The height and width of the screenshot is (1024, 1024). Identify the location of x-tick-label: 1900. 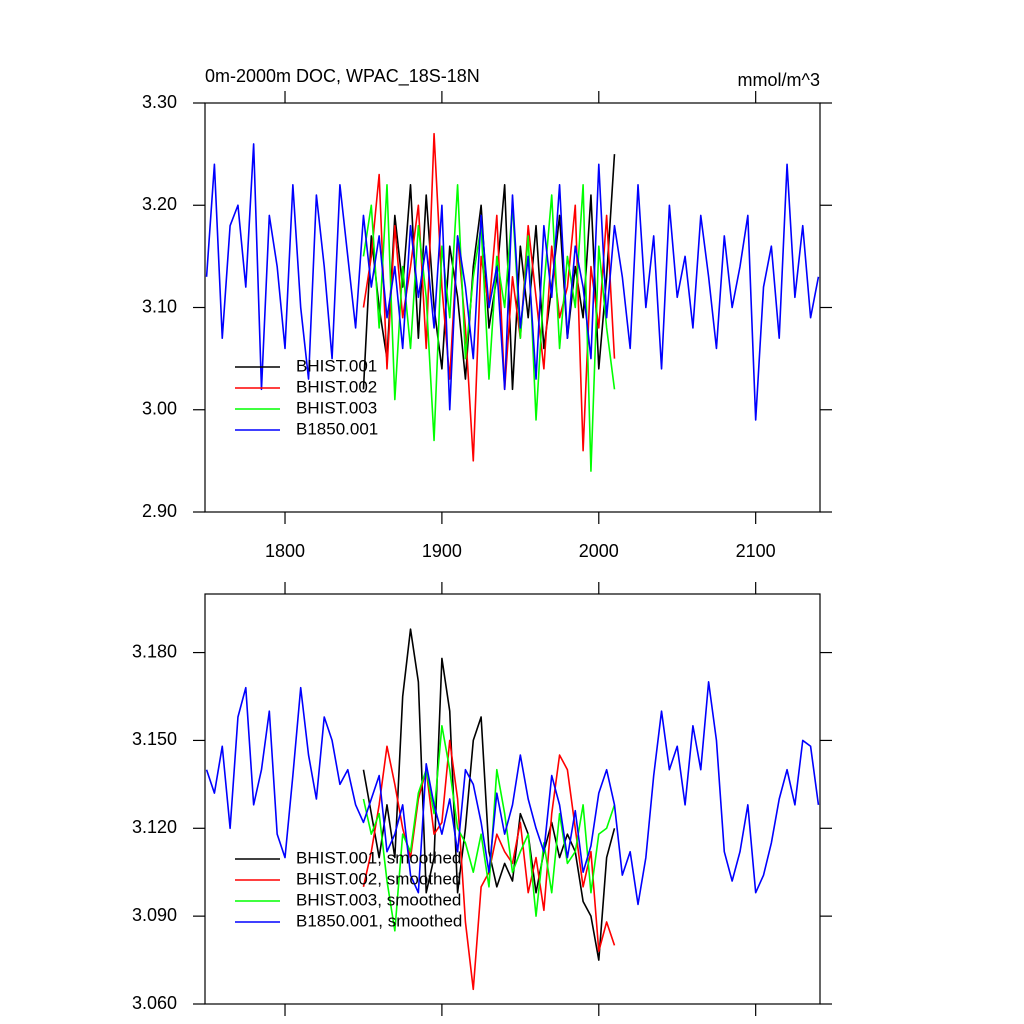
(442, 551).